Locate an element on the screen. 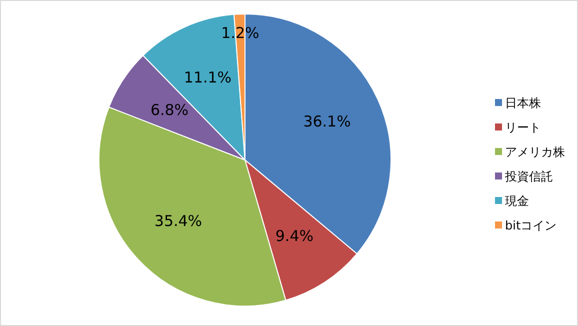  legend-label: アメリカ株 is located at coordinates (535, 152).